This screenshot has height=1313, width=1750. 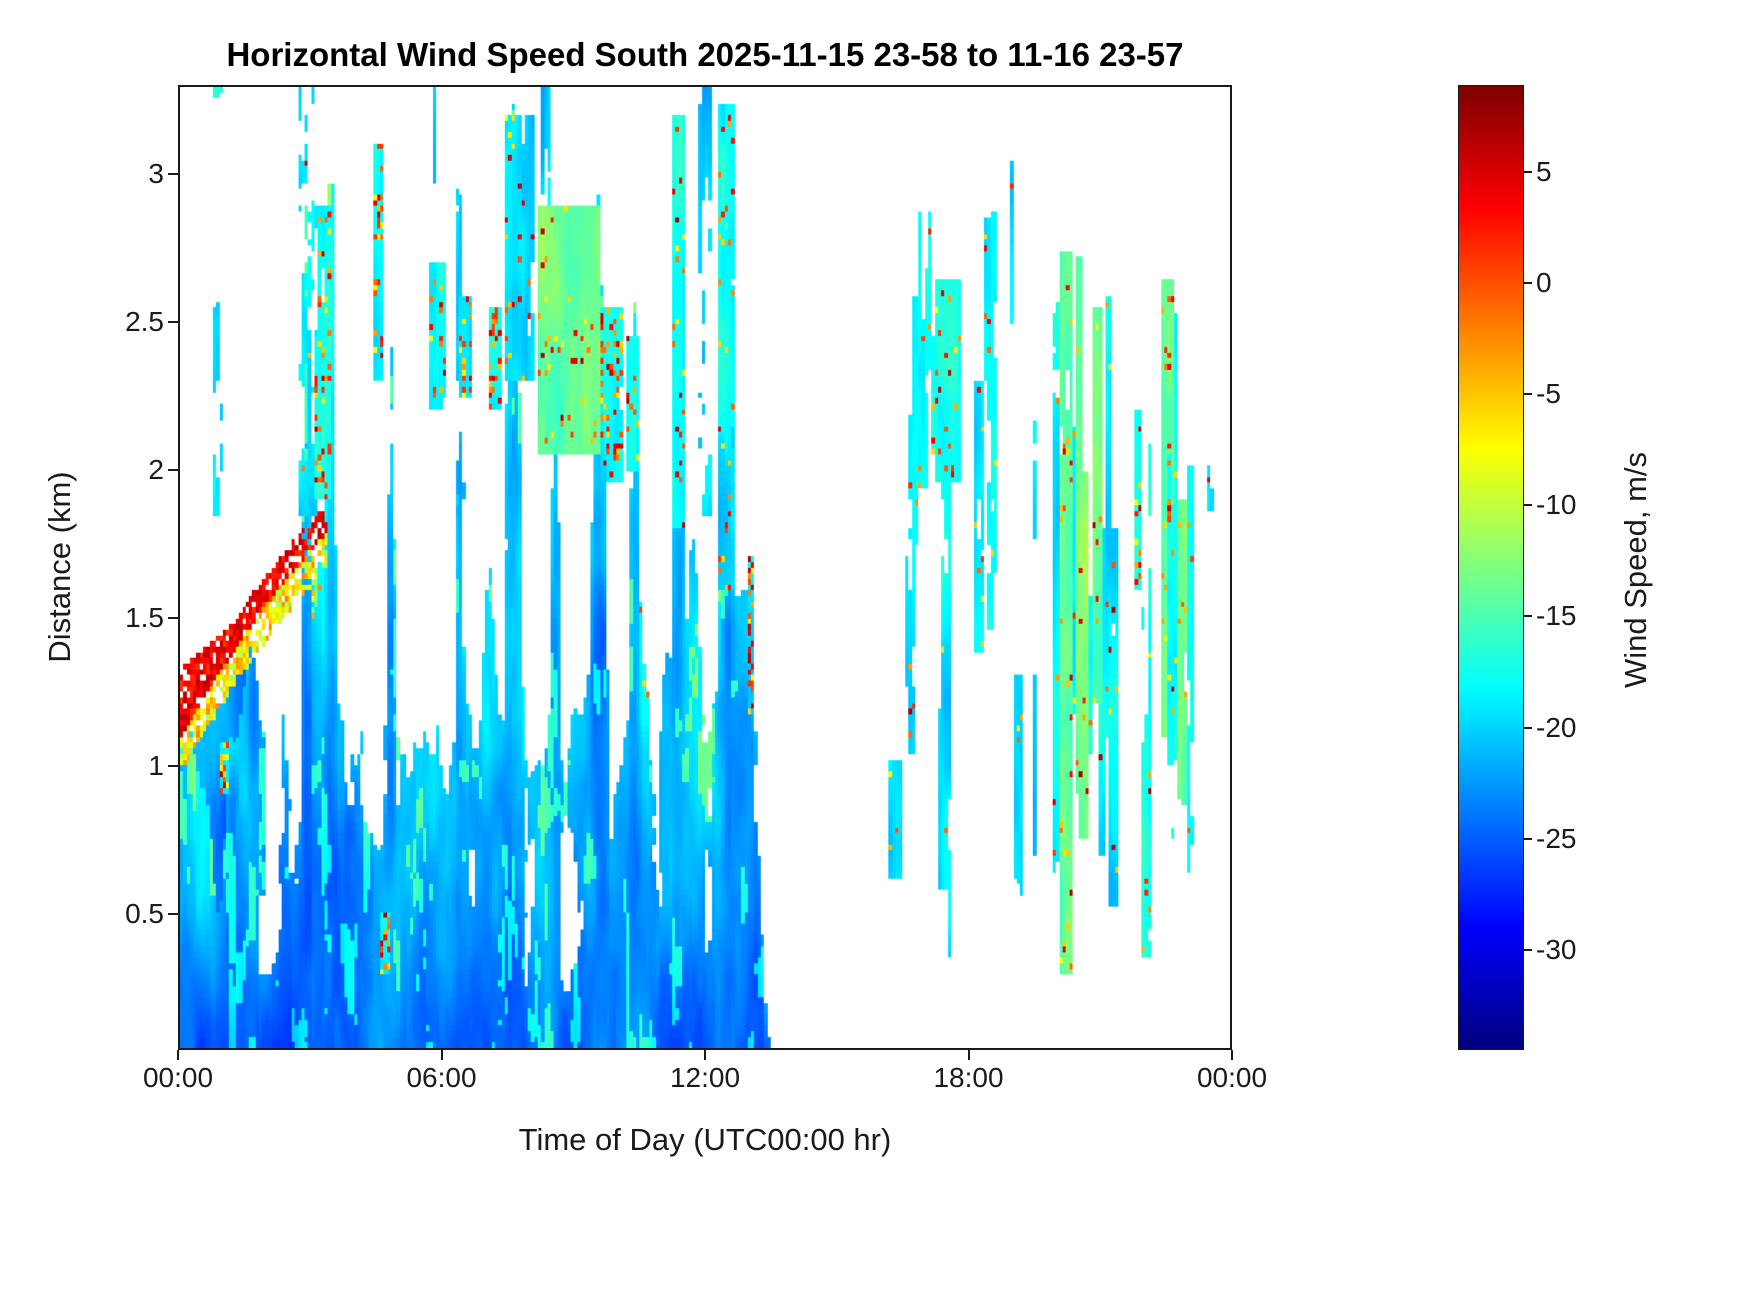 I want to click on colorbar-tick-label: -15, so click(x=1556, y=616).